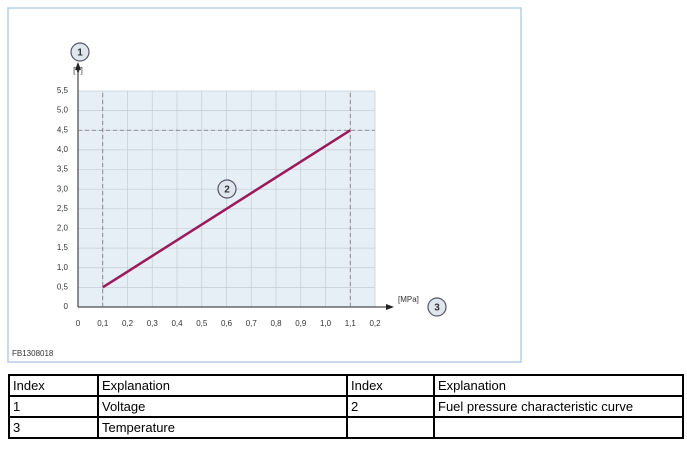 The width and height of the screenshot is (687, 452). Describe the element at coordinates (63, 208) in the screenshot. I see `y-tick-label: 2,5` at that location.